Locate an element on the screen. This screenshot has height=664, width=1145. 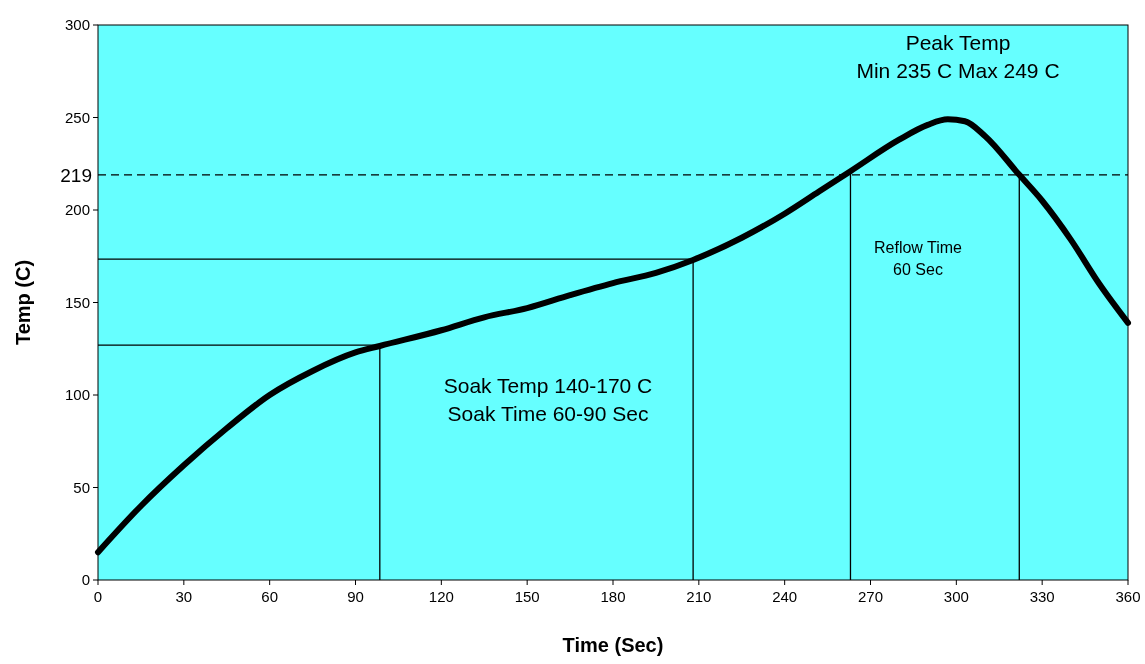
annotation: Reflow Time 60 Sec is located at coordinates (918, 258).